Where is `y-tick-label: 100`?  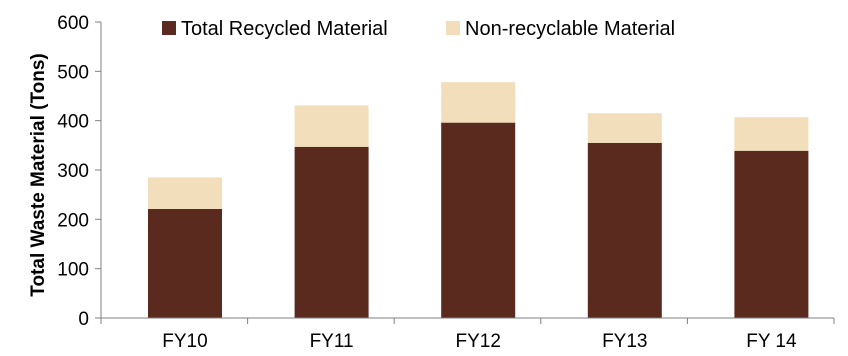 y-tick-label: 100 is located at coordinates (73, 270).